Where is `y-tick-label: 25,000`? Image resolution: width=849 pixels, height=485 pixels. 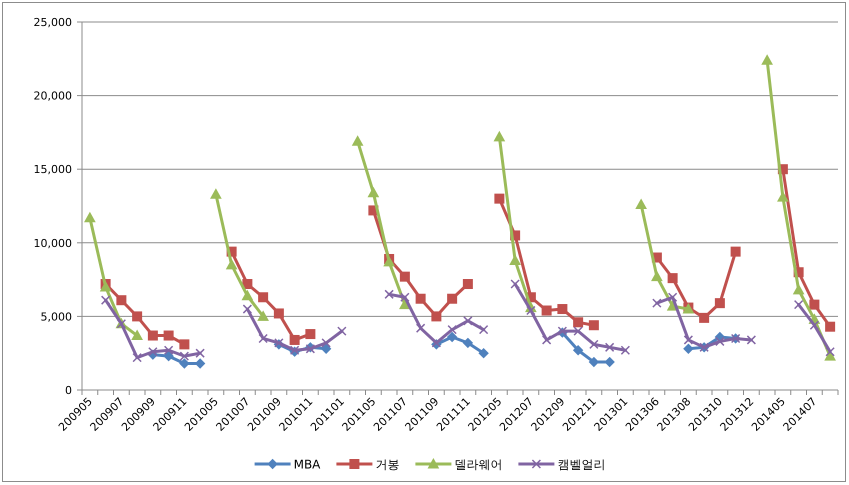 y-tick-label: 25,000 is located at coordinates (53, 22).